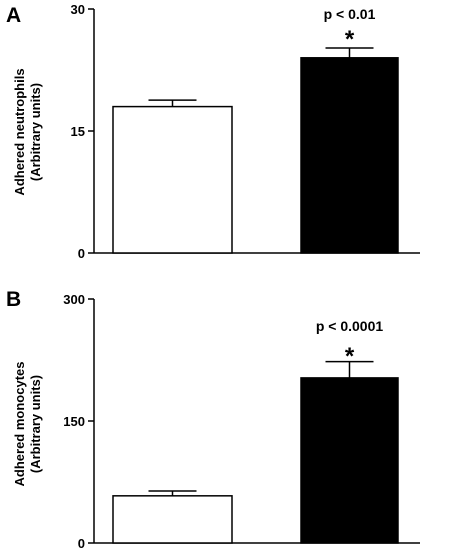  What do you see at coordinates (74, 421) in the screenshot?
I see `panel-b-y-tick-label: 150` at bounding box center [74, 421].